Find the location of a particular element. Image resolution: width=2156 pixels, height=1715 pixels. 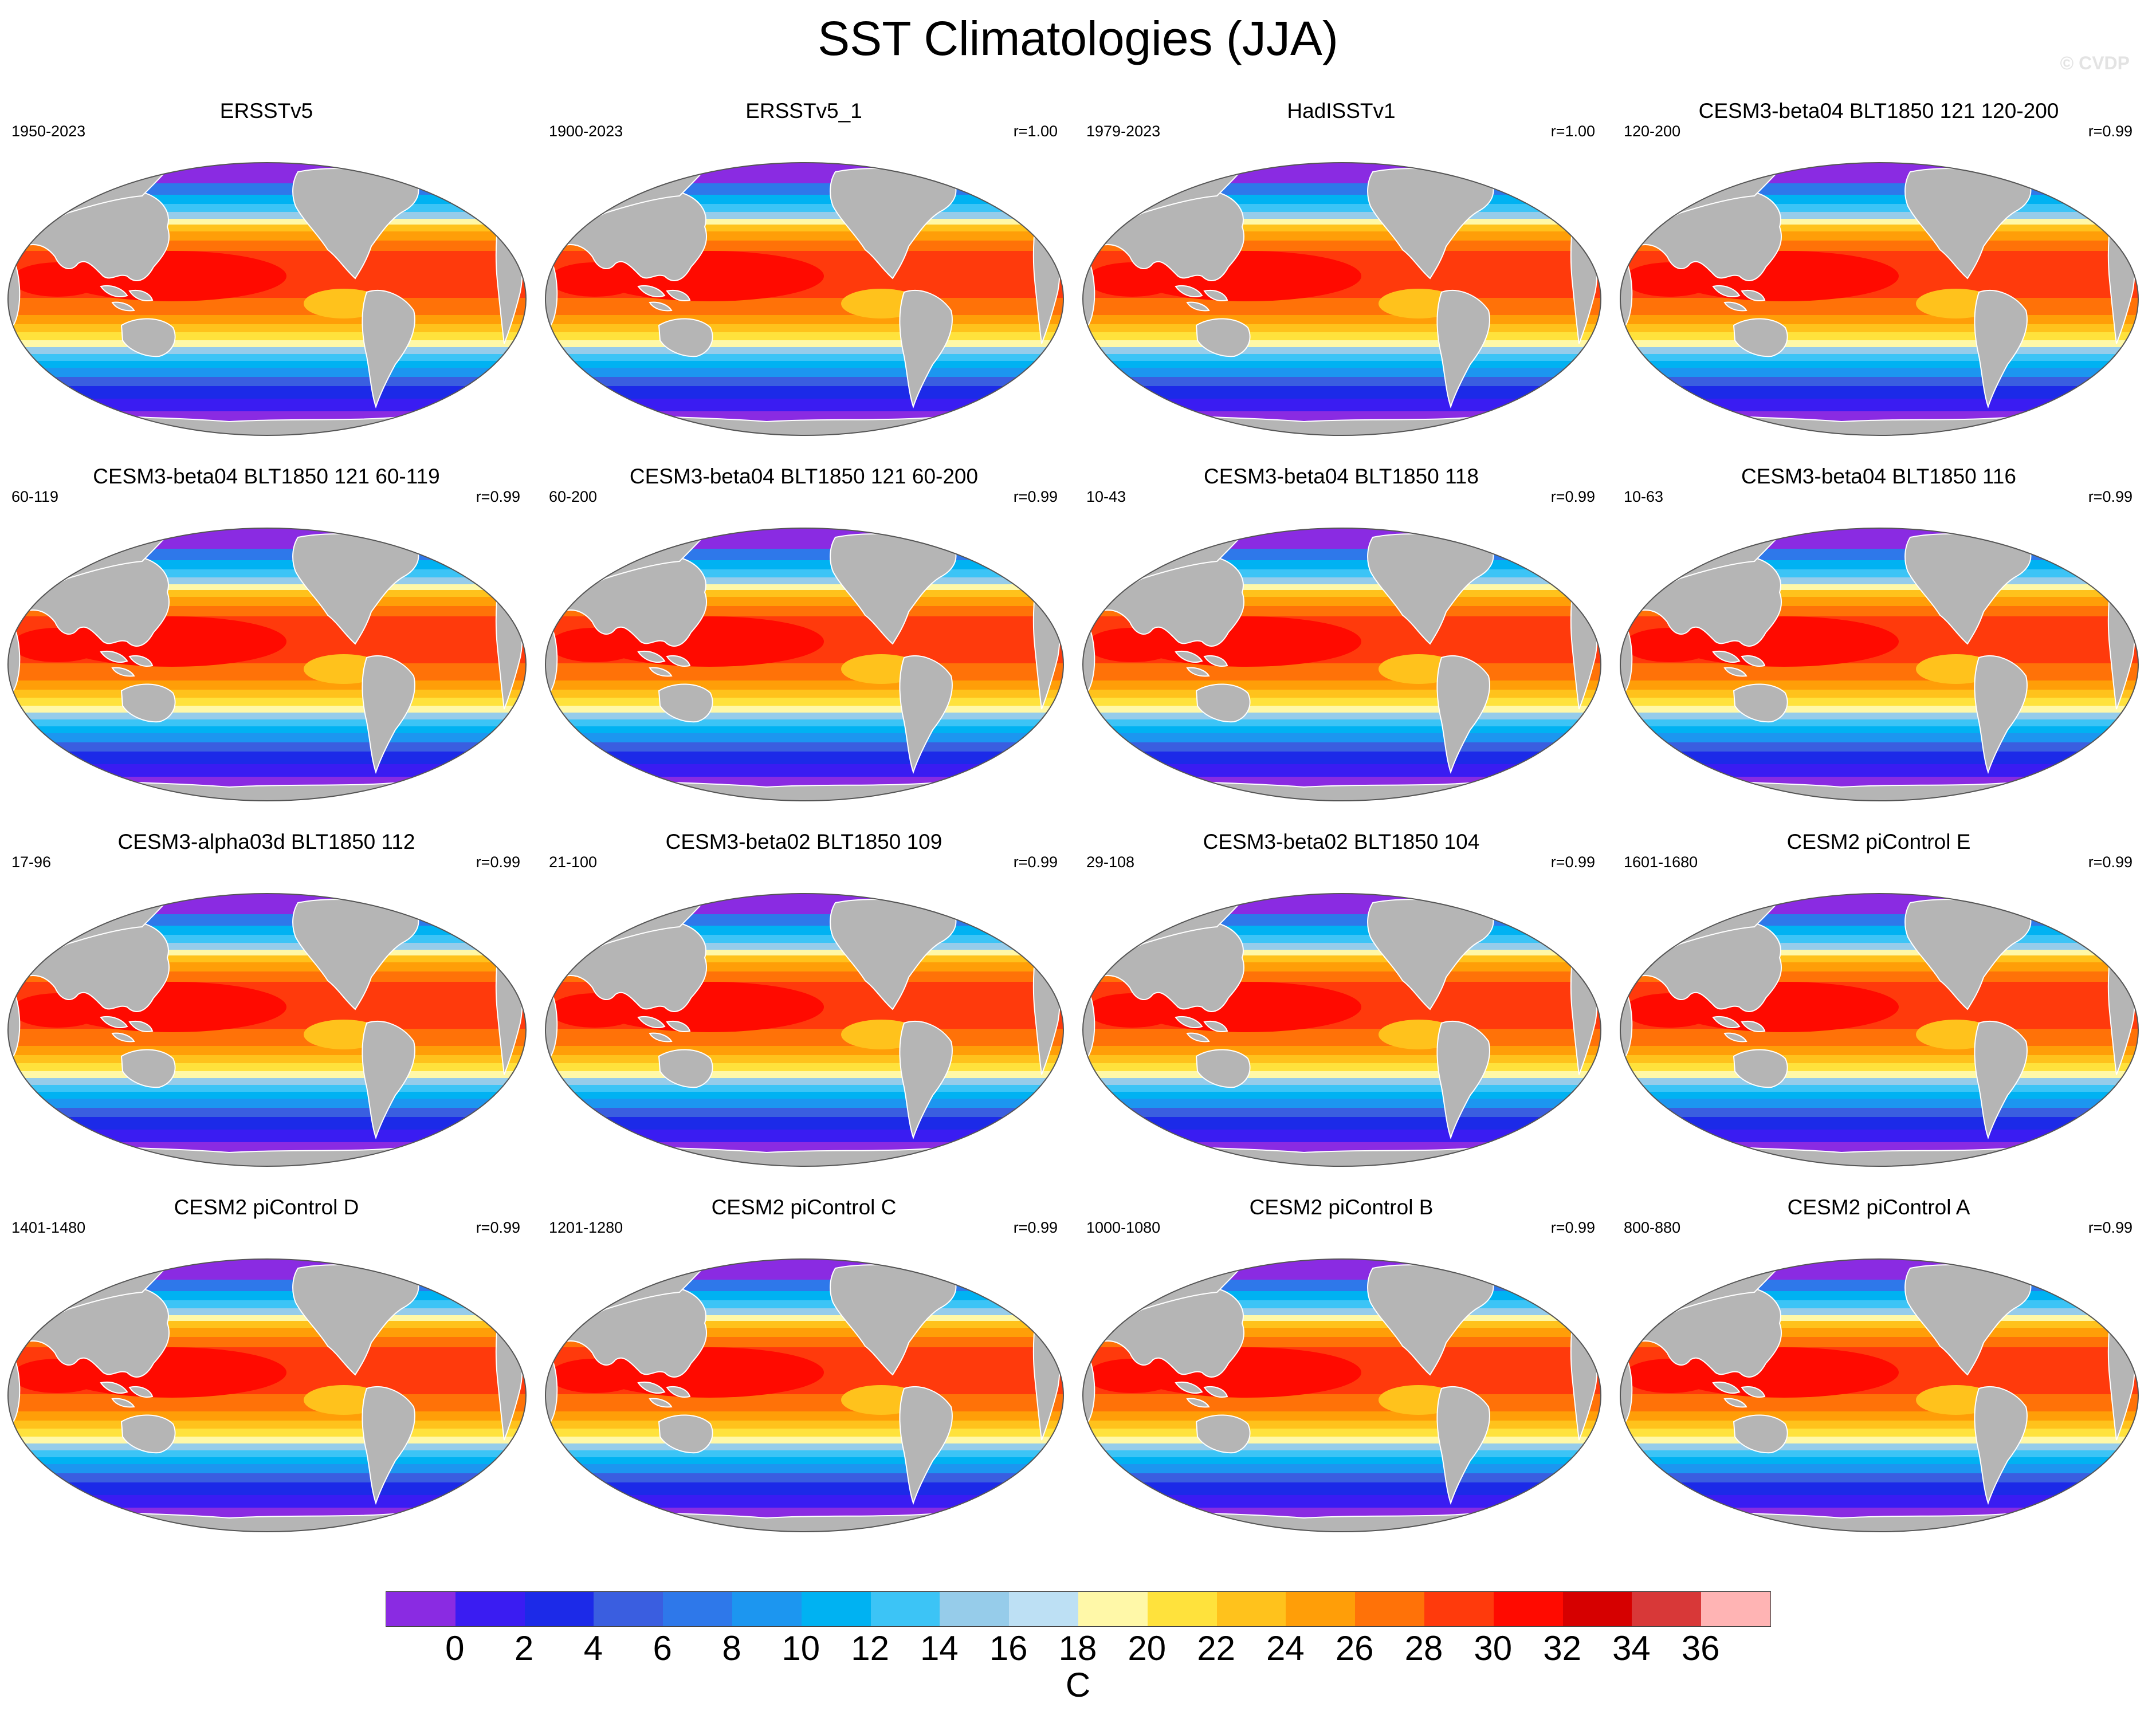

colorbar-unit-label: C is located at coordinates (1078, 1685).